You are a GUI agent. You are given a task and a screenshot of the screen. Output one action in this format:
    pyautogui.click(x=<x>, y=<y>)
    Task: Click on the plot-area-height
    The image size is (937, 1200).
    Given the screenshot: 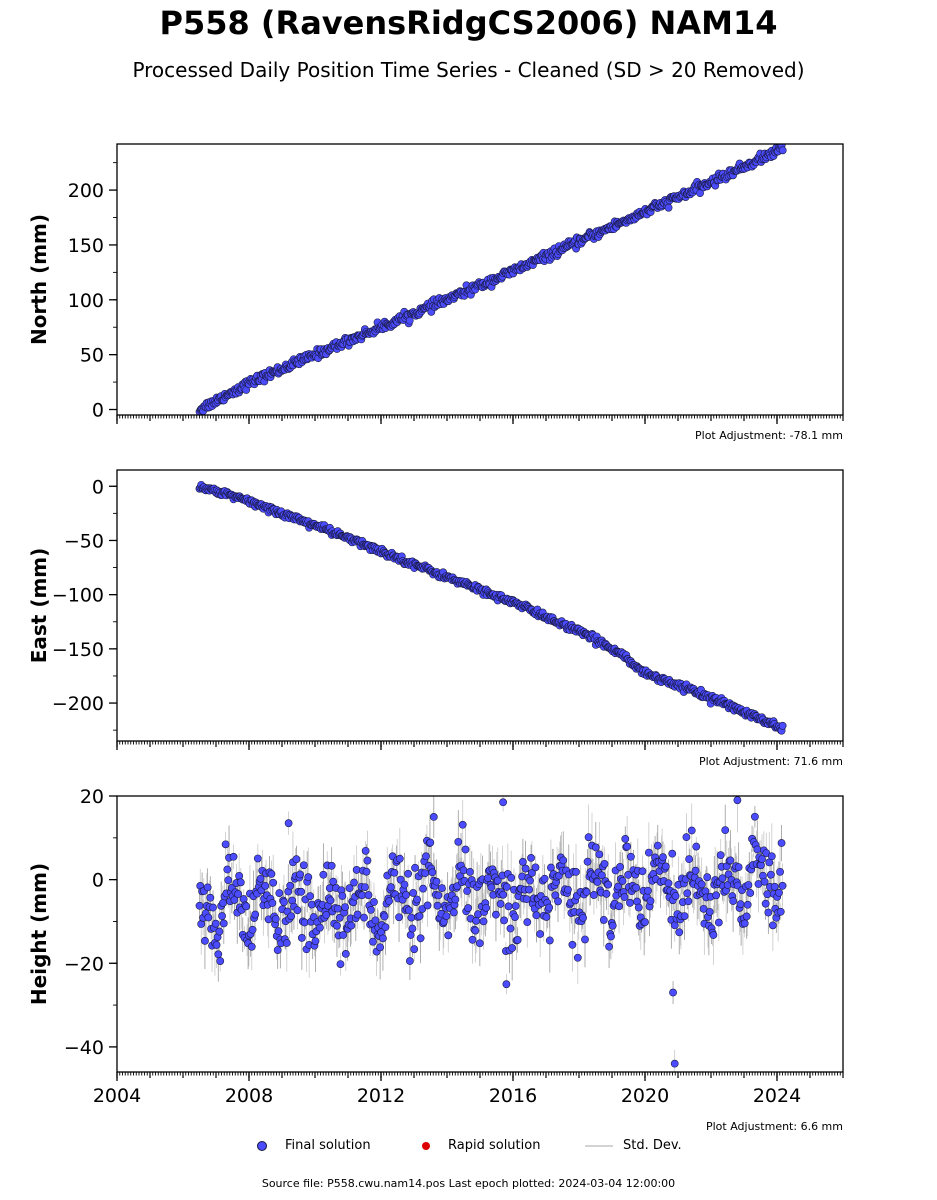 What is the action you would take?
    pyautogui.click(x=491, y=934)
    